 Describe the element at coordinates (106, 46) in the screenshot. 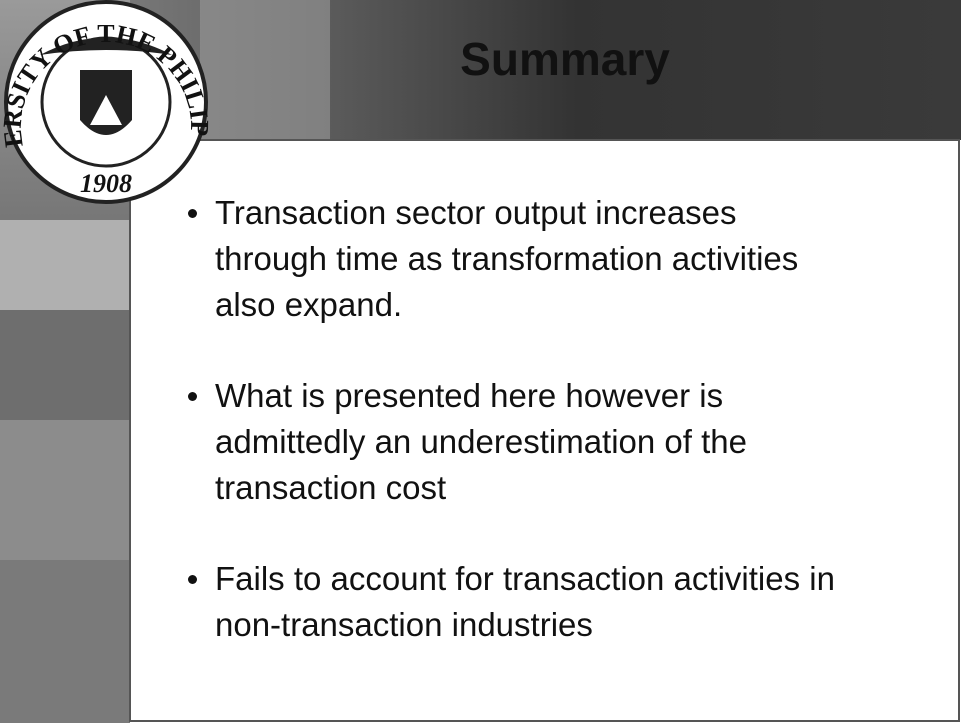

I see `seal-eagle` at that location.